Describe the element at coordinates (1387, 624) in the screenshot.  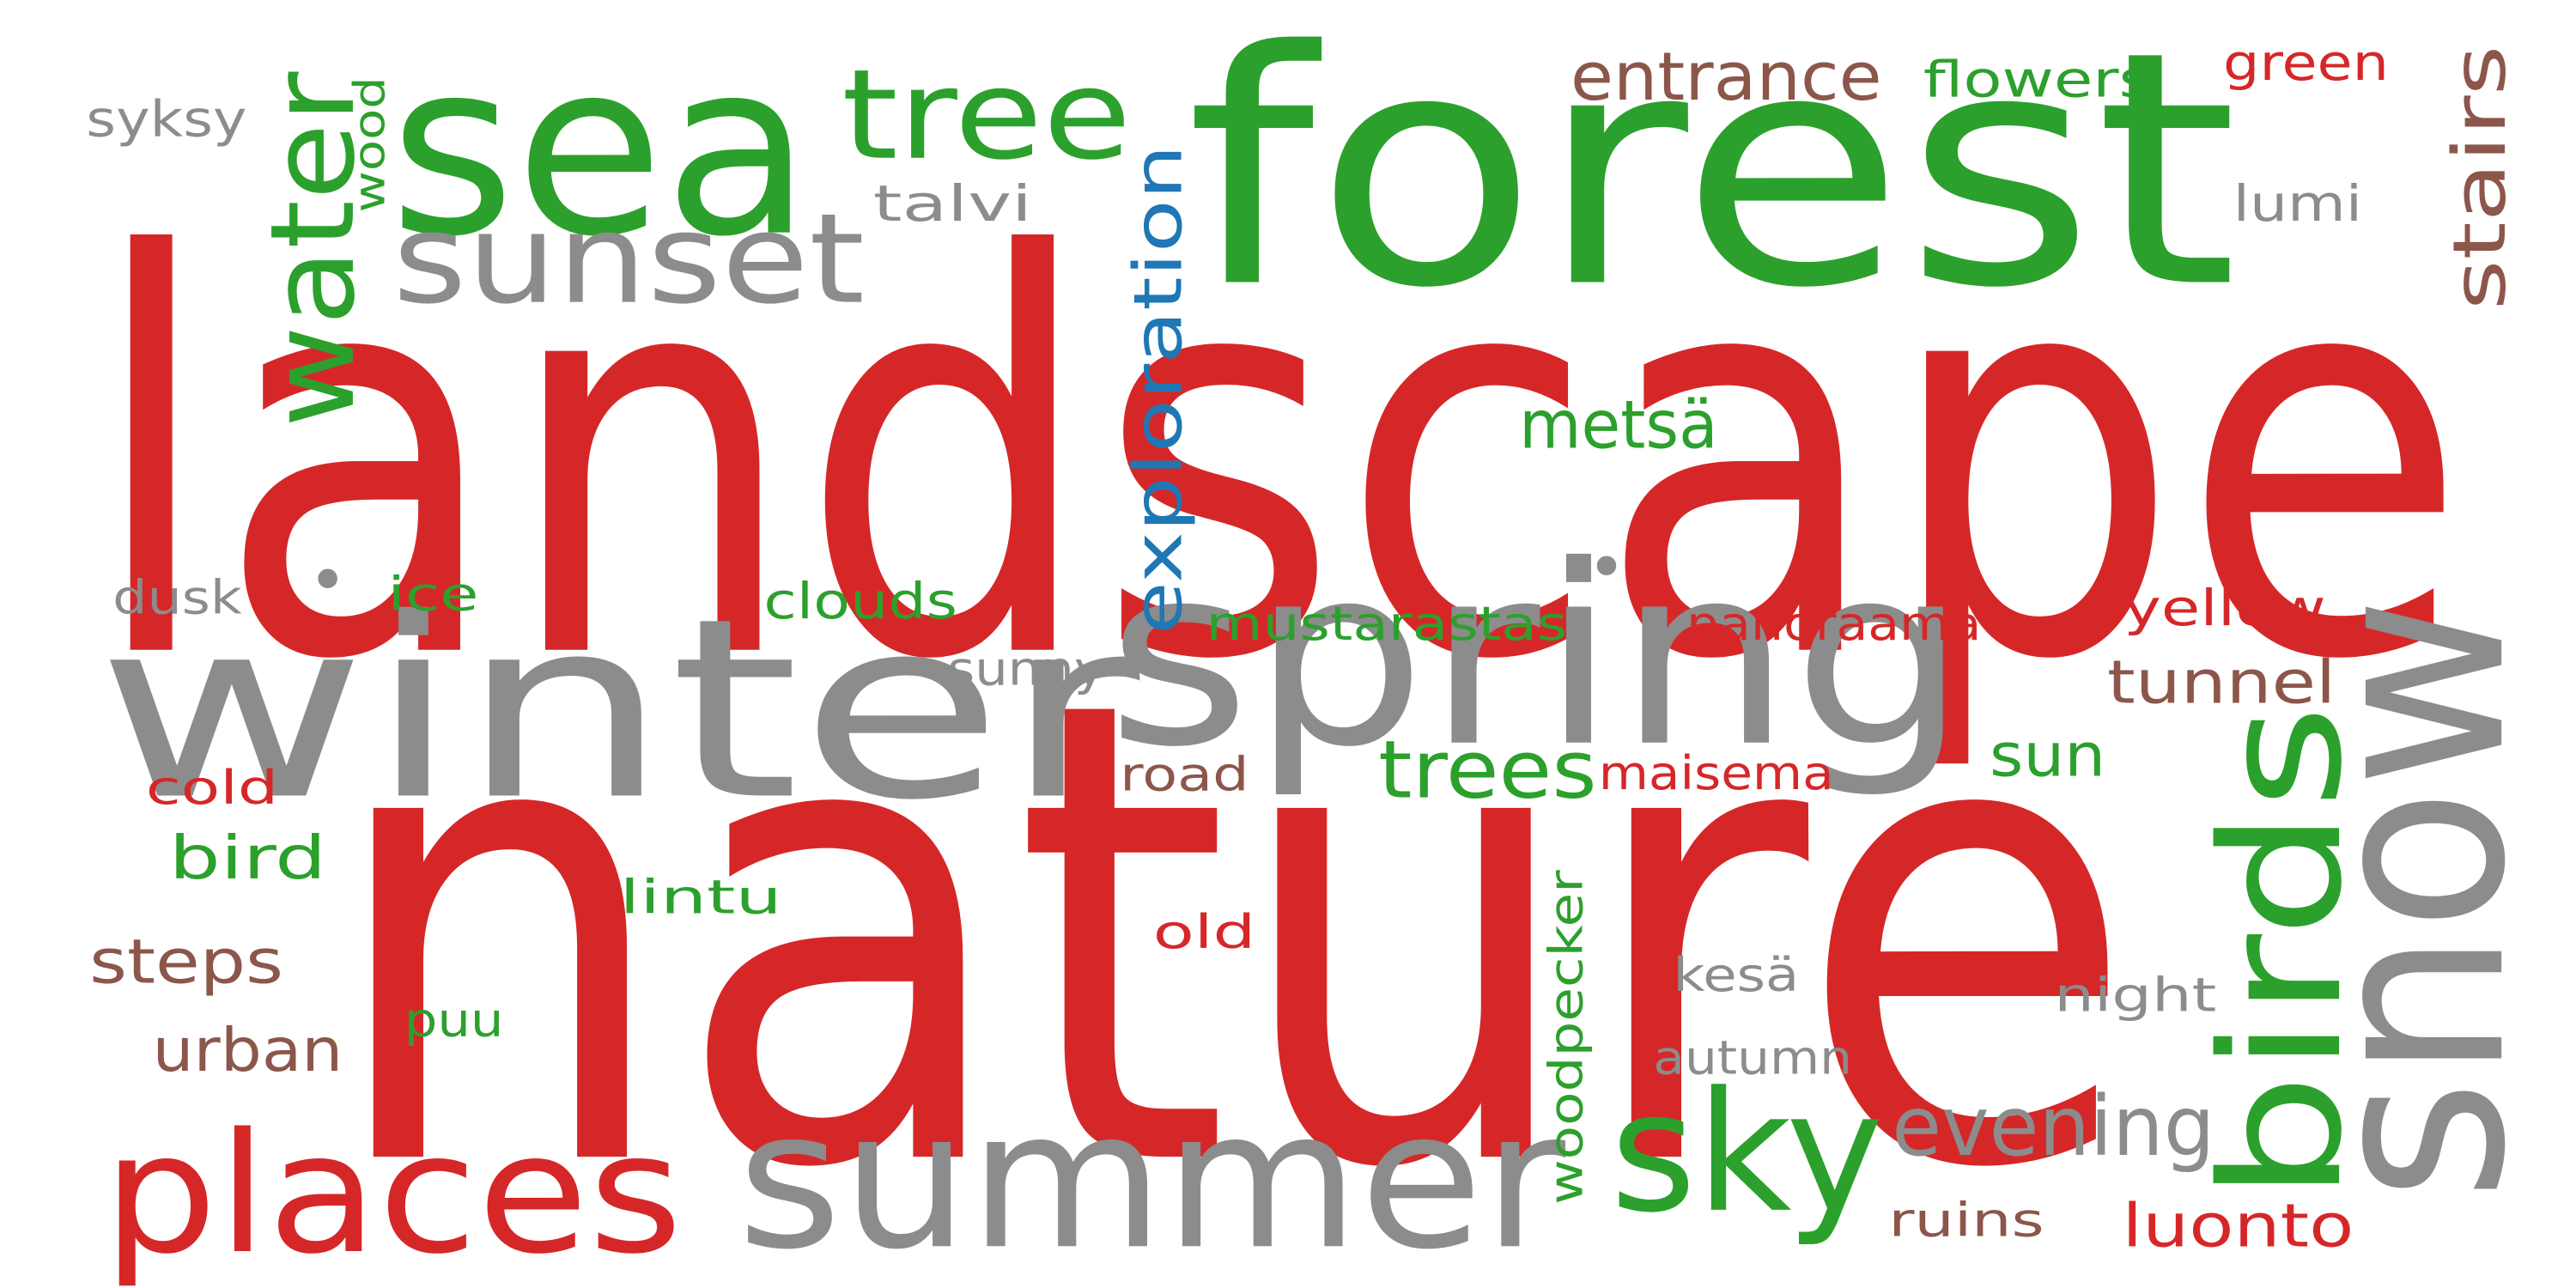
I see `word-mustarastas: mustarastas` at that location.